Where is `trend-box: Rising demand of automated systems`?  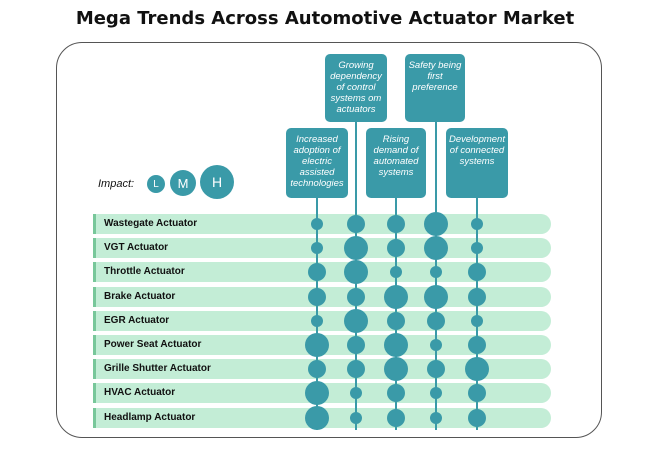
trend-box: Rising demand of automated systems is located at coordinates (396, 163).